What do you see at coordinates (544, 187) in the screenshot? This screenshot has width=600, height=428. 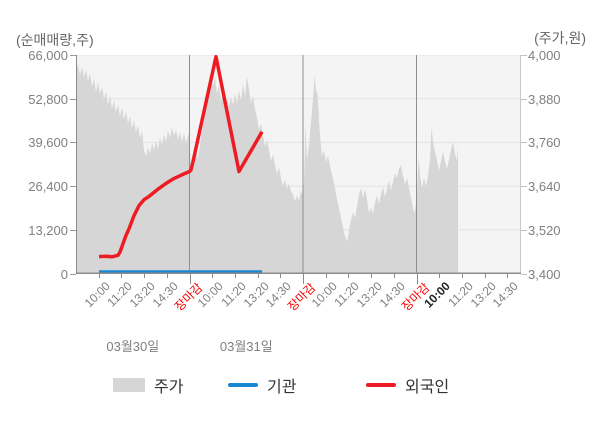 I see `price-tick-label: 3,640` at bounding box center [544, 187].